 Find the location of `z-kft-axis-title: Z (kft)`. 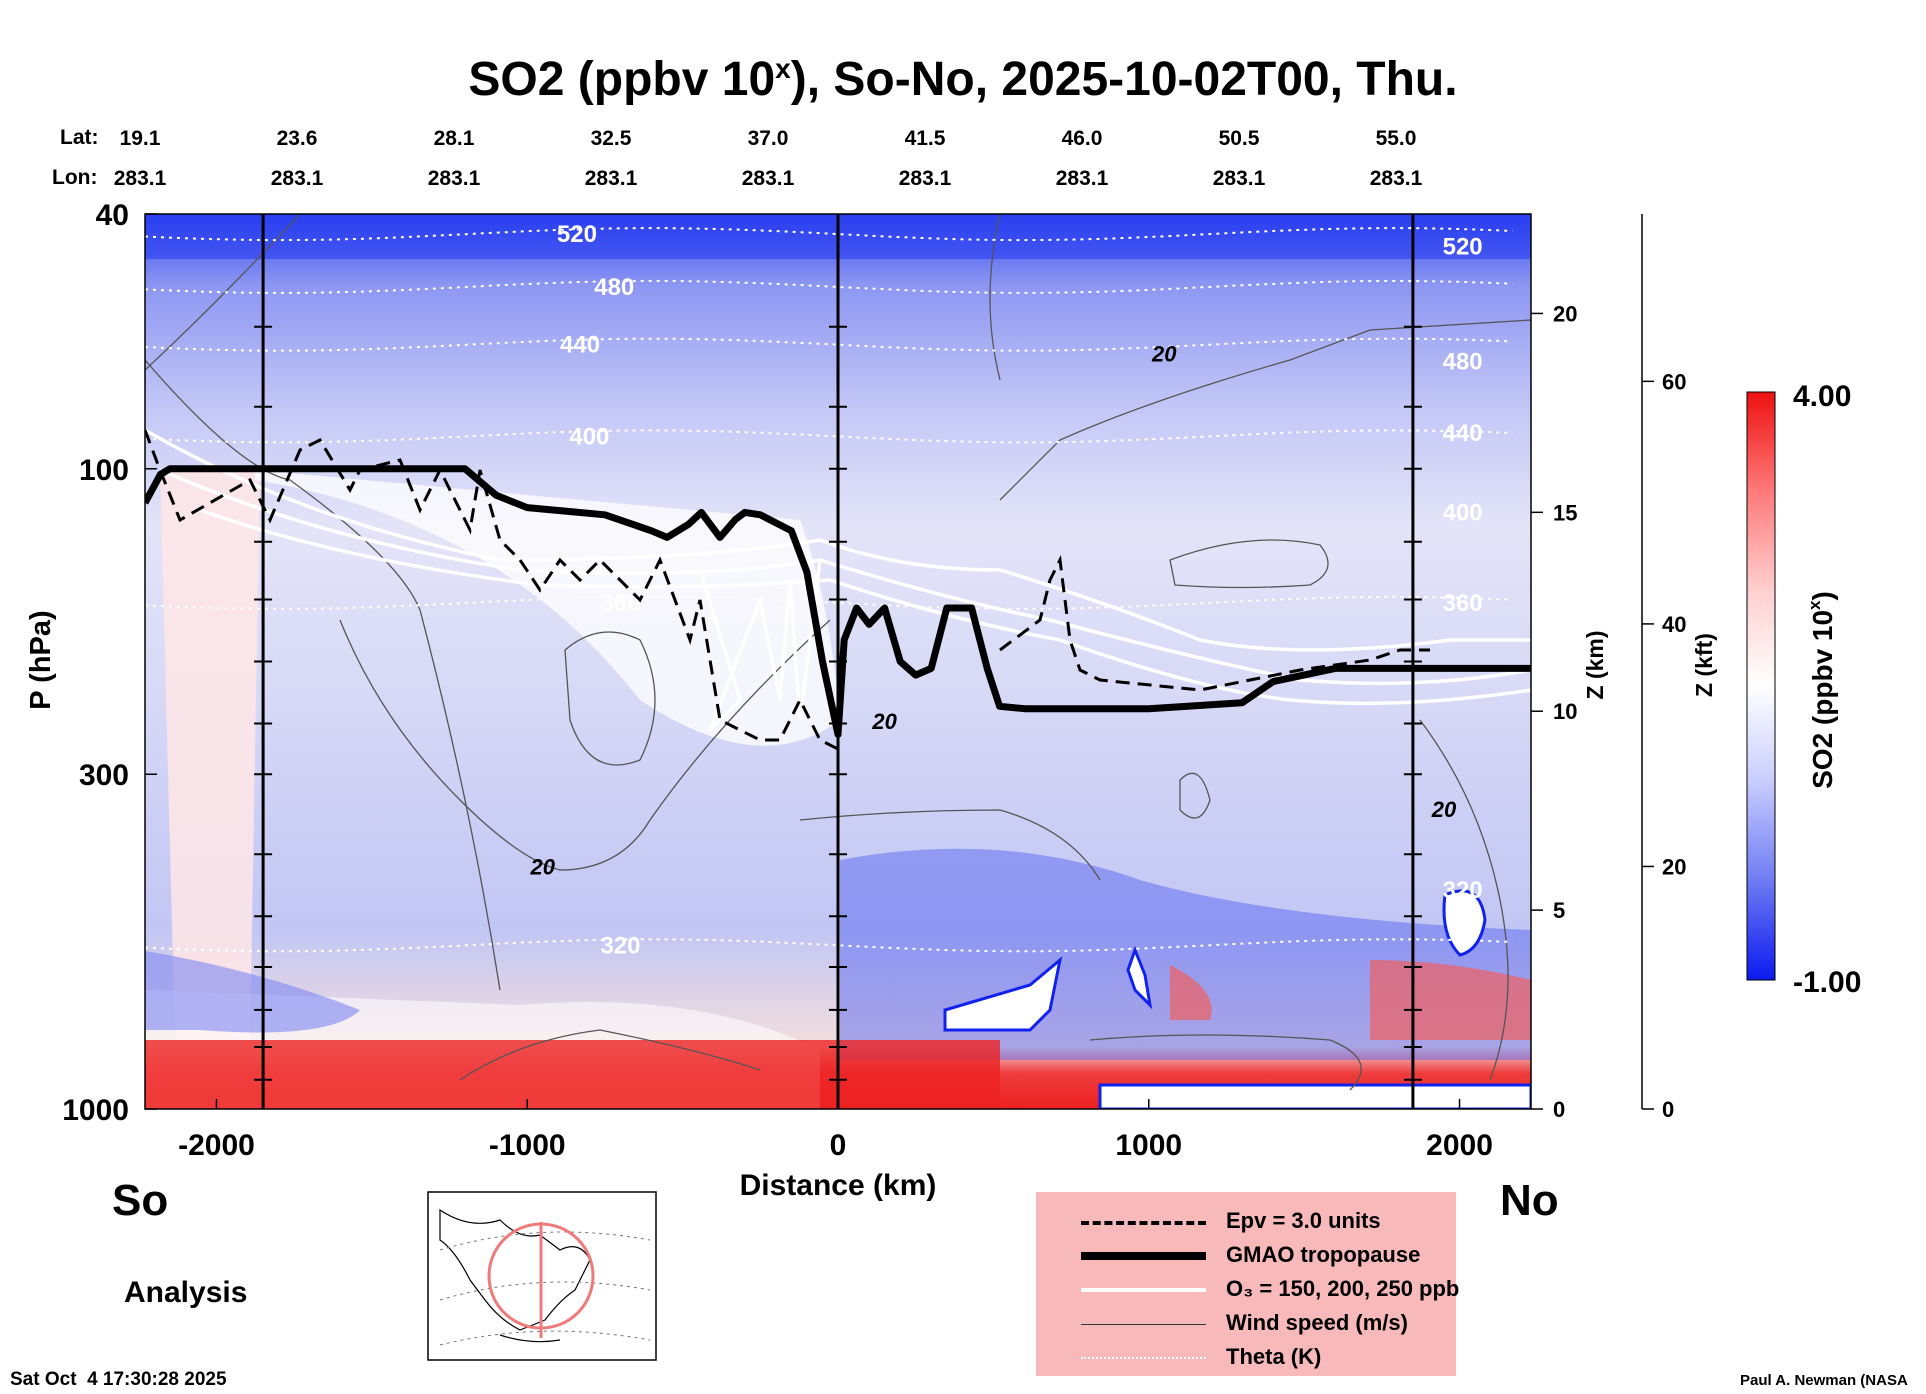

z-kft-axis-title: Z (kft) is located at coordinates (1704, 665).